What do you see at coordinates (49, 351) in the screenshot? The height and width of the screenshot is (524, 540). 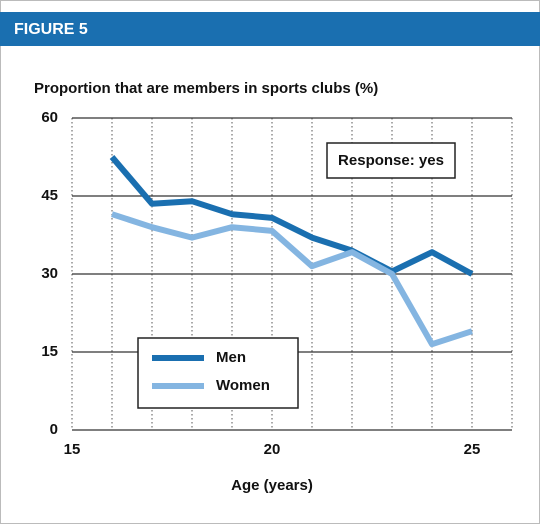 I see `y-tick-label: 15` at bounding box center [49, 351].